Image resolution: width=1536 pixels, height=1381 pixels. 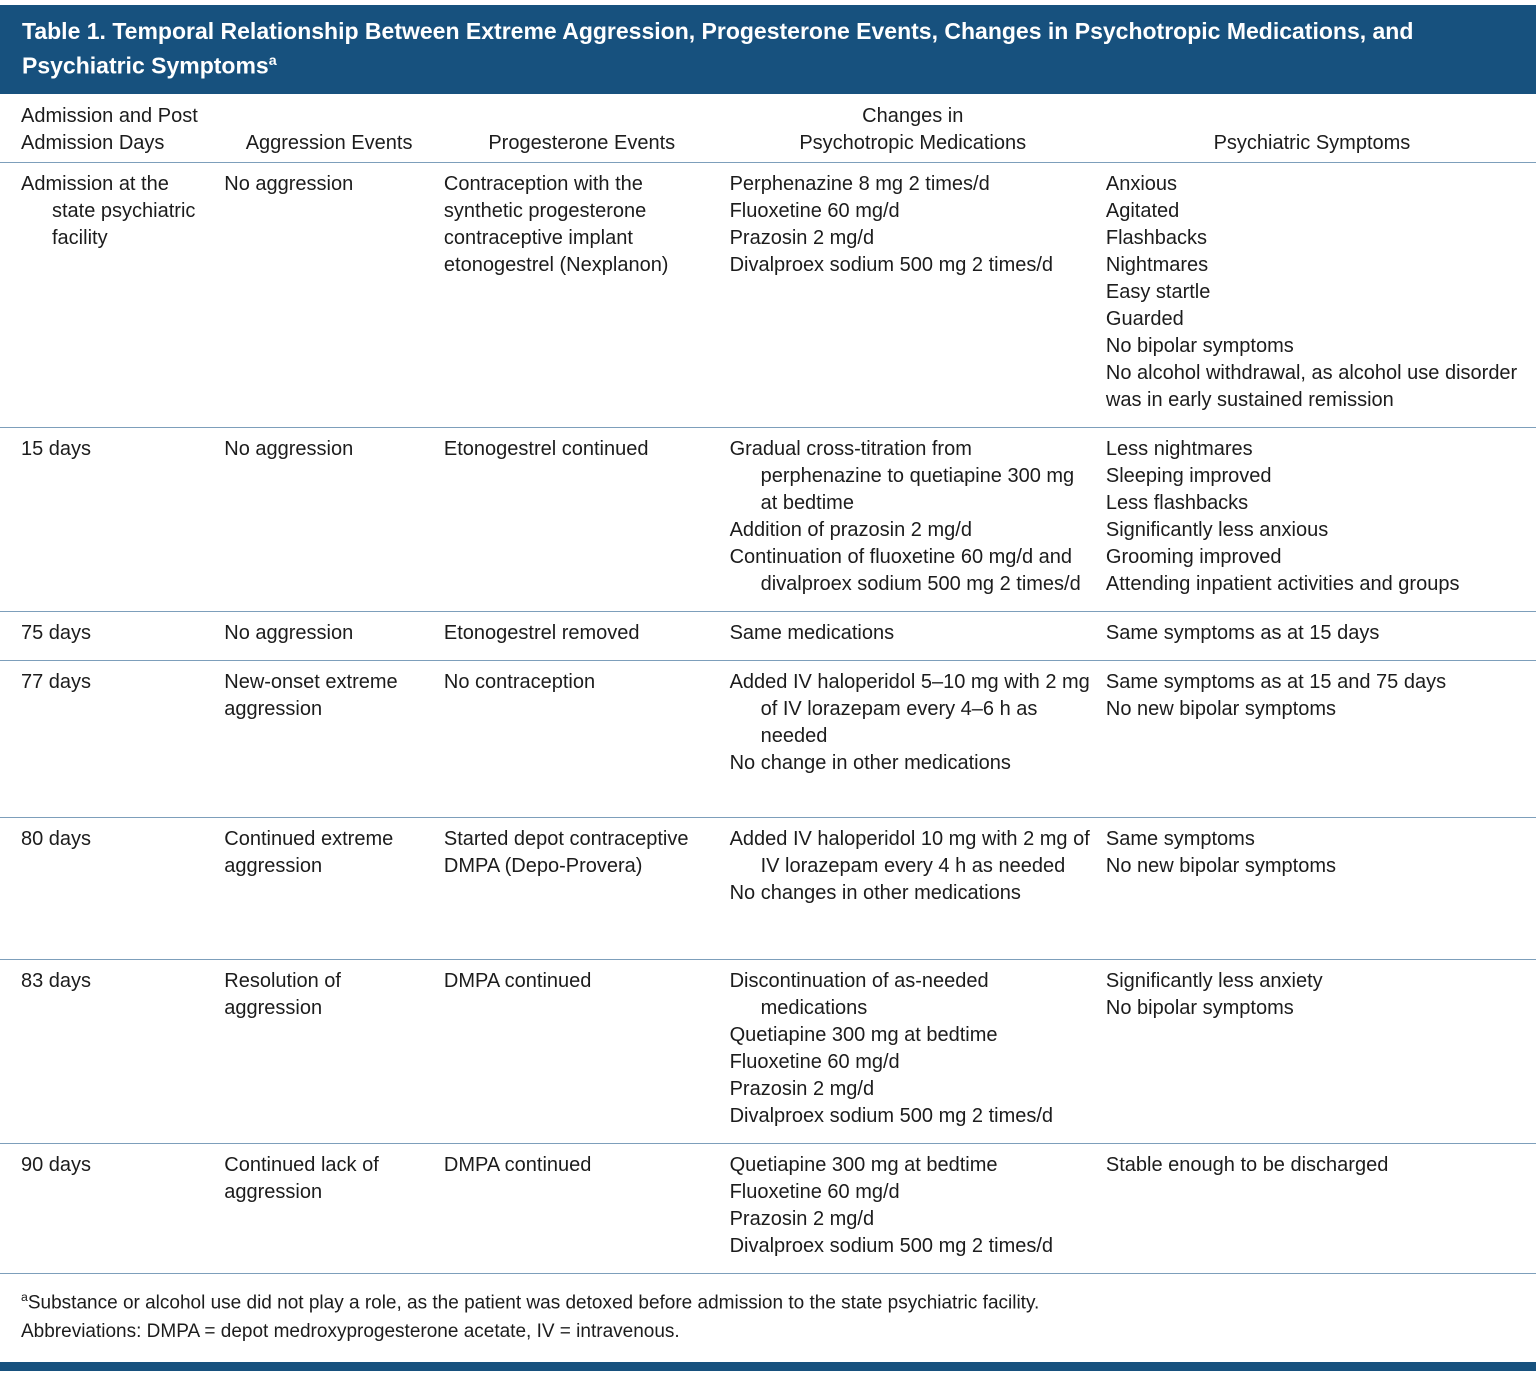 I want to click on cell-medications: Same medications, so click(x=917, y=636).